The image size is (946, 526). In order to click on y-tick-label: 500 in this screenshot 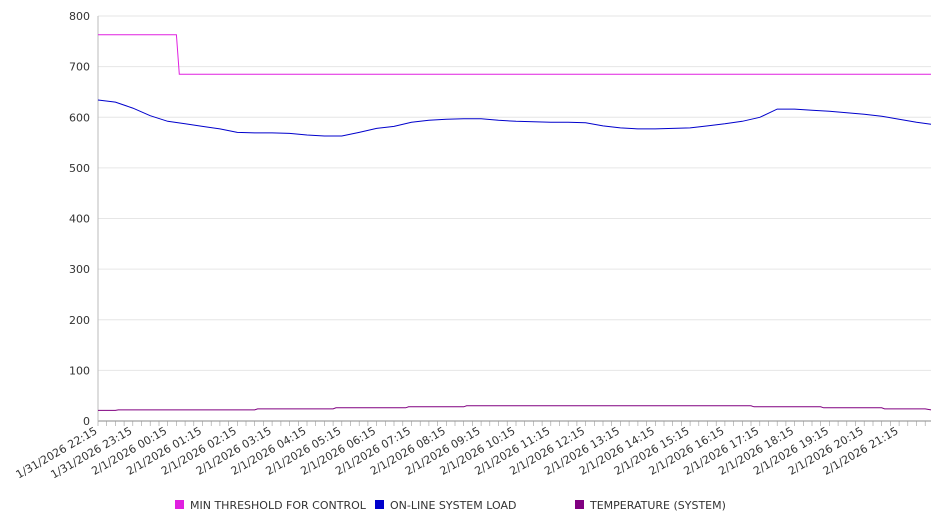, I will do `click(79, 168)`.